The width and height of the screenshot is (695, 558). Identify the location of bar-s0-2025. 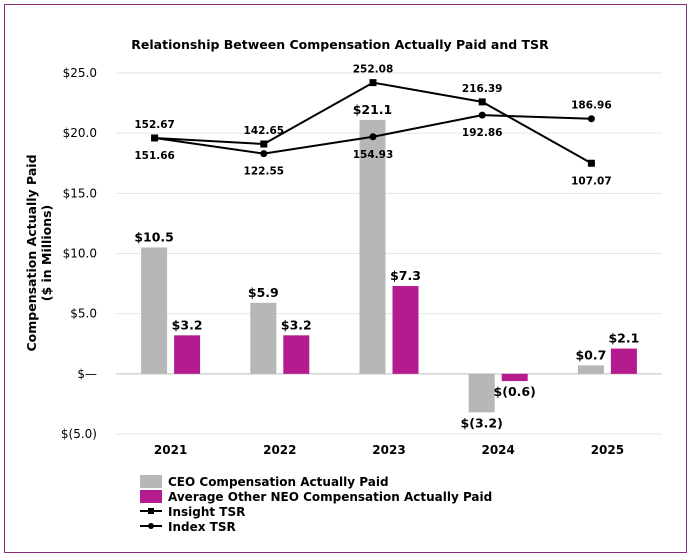
(590, 369).